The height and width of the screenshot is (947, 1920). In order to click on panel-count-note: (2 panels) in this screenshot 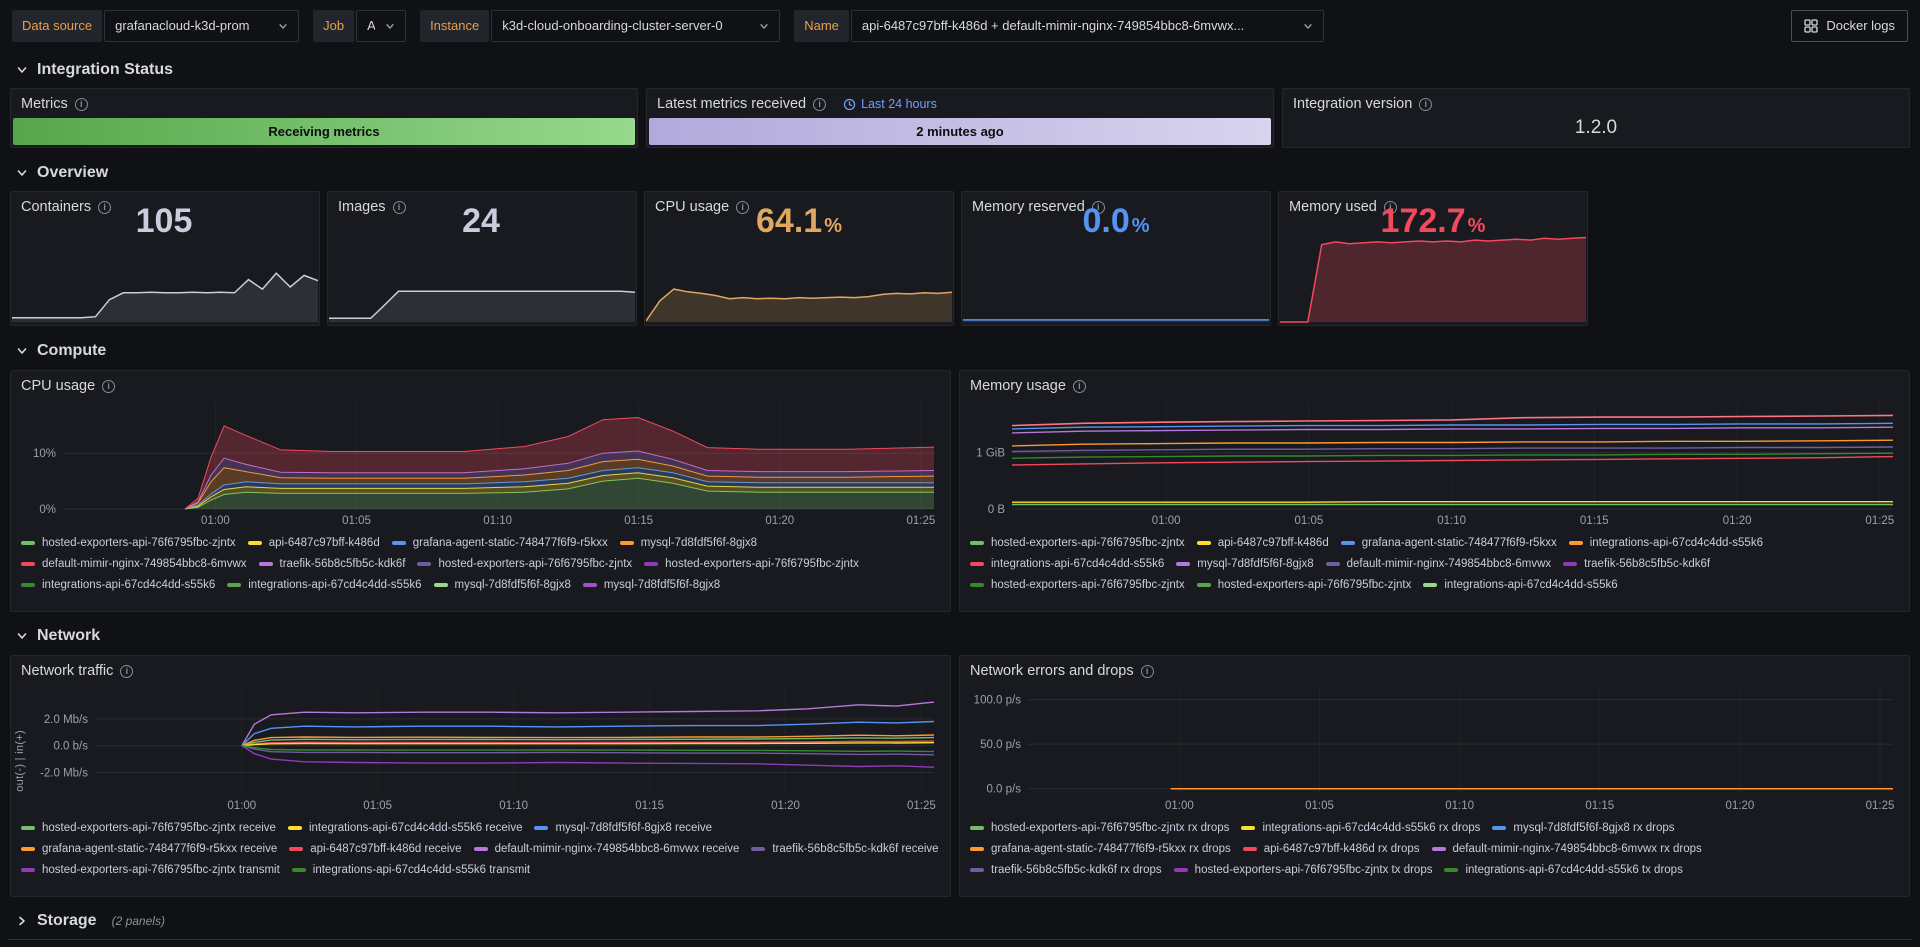, I will do `click(138, 921)`.